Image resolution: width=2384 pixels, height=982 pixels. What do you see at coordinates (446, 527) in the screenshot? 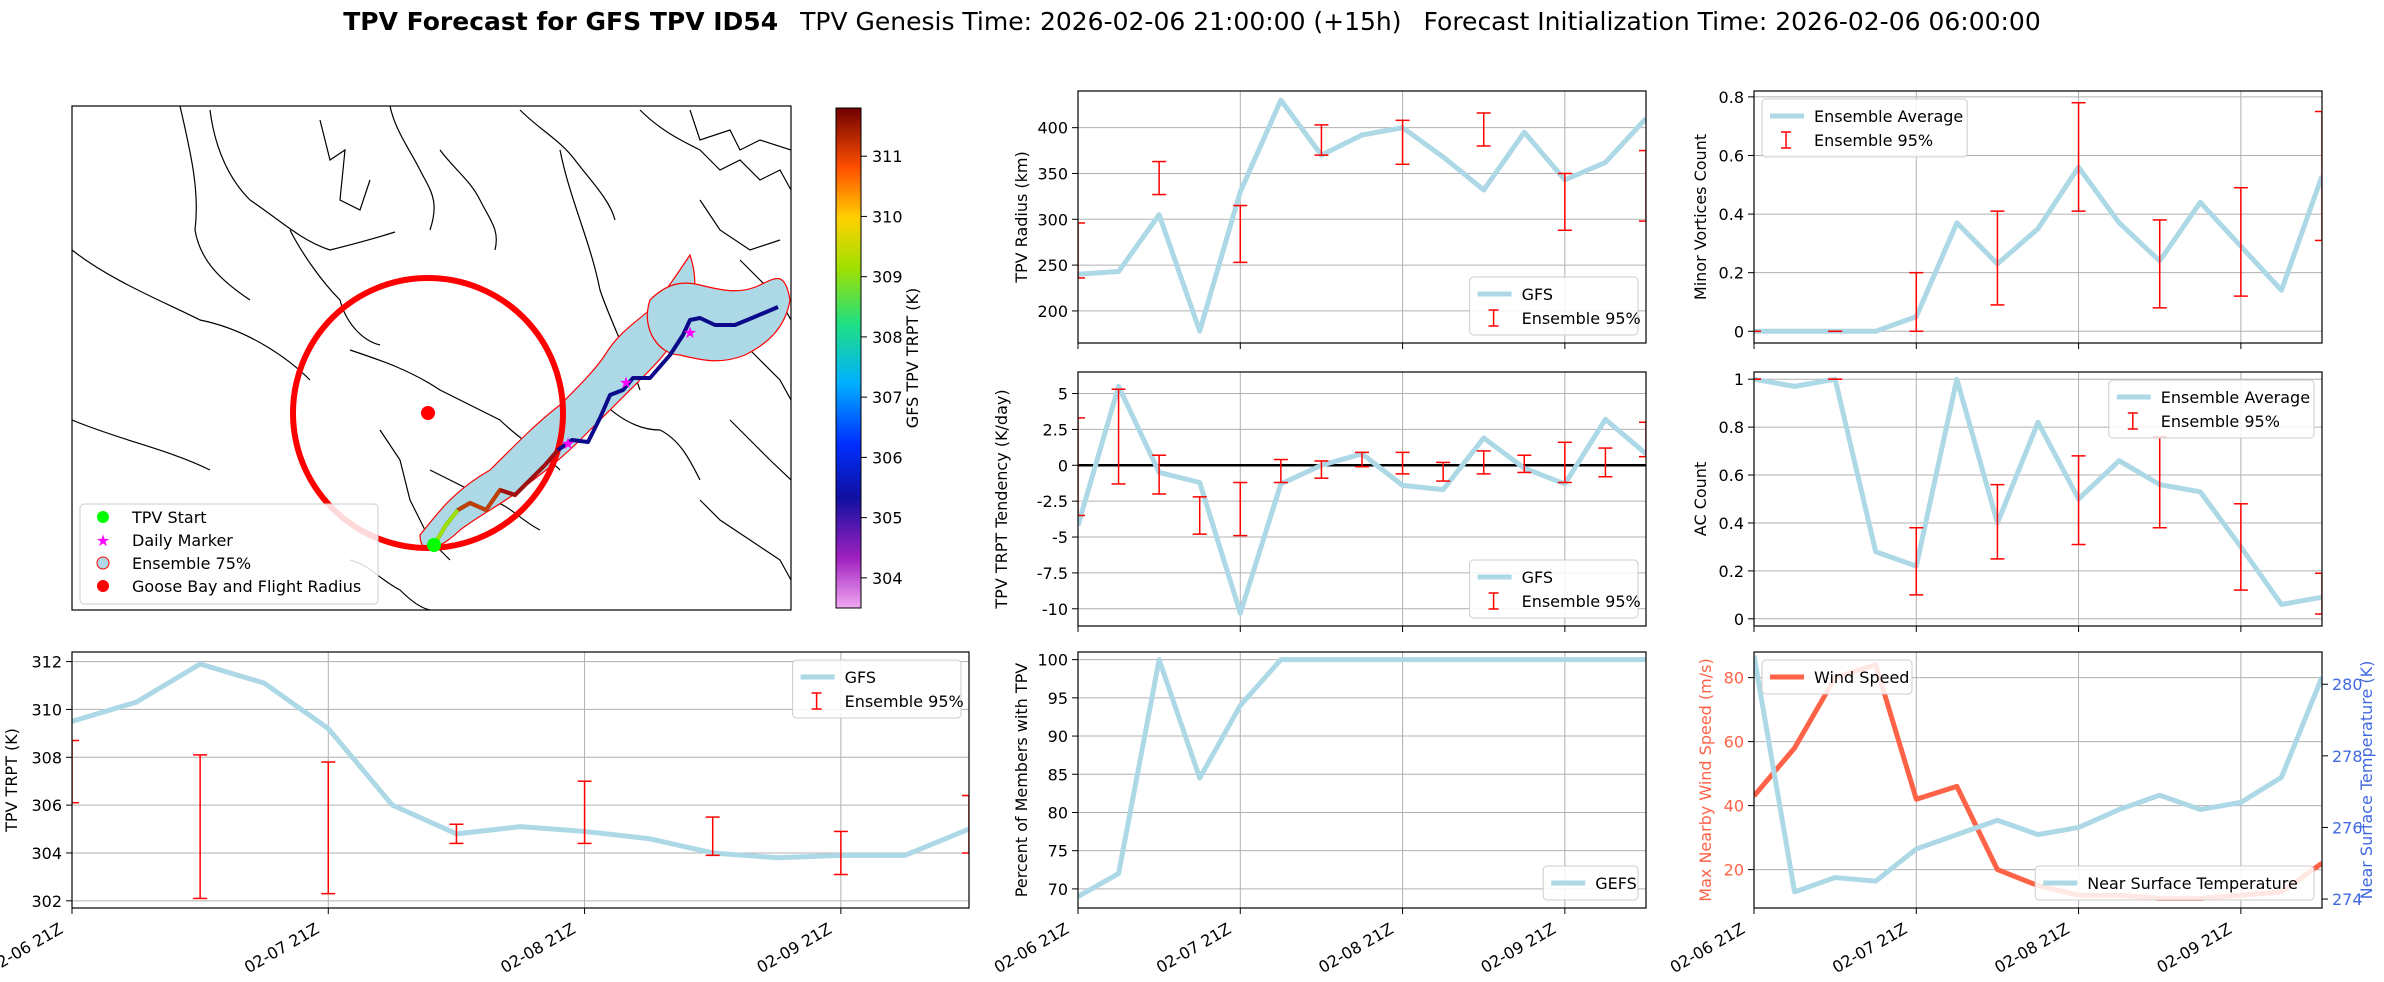
I see `tpv-track-start` at bounding box center [446, 527].